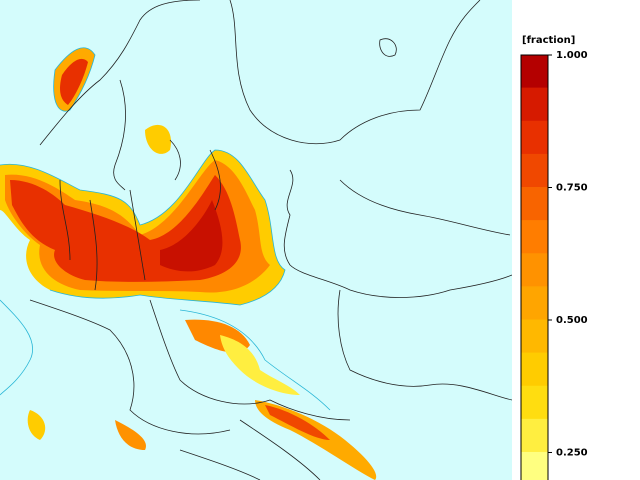 Image resolution: width=640 pixels, height=480 pixels. I want to click on colorbar-tick-label: 0.500, so click(572, 320).